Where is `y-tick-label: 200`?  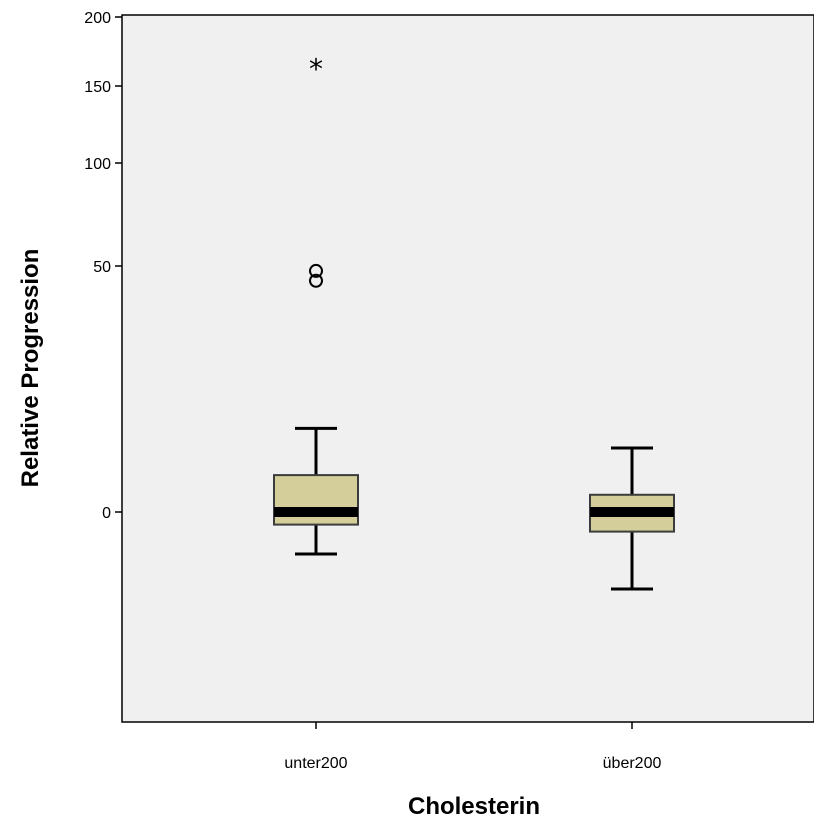 y-tick-label: 200 is located at coordinates (97, 18).